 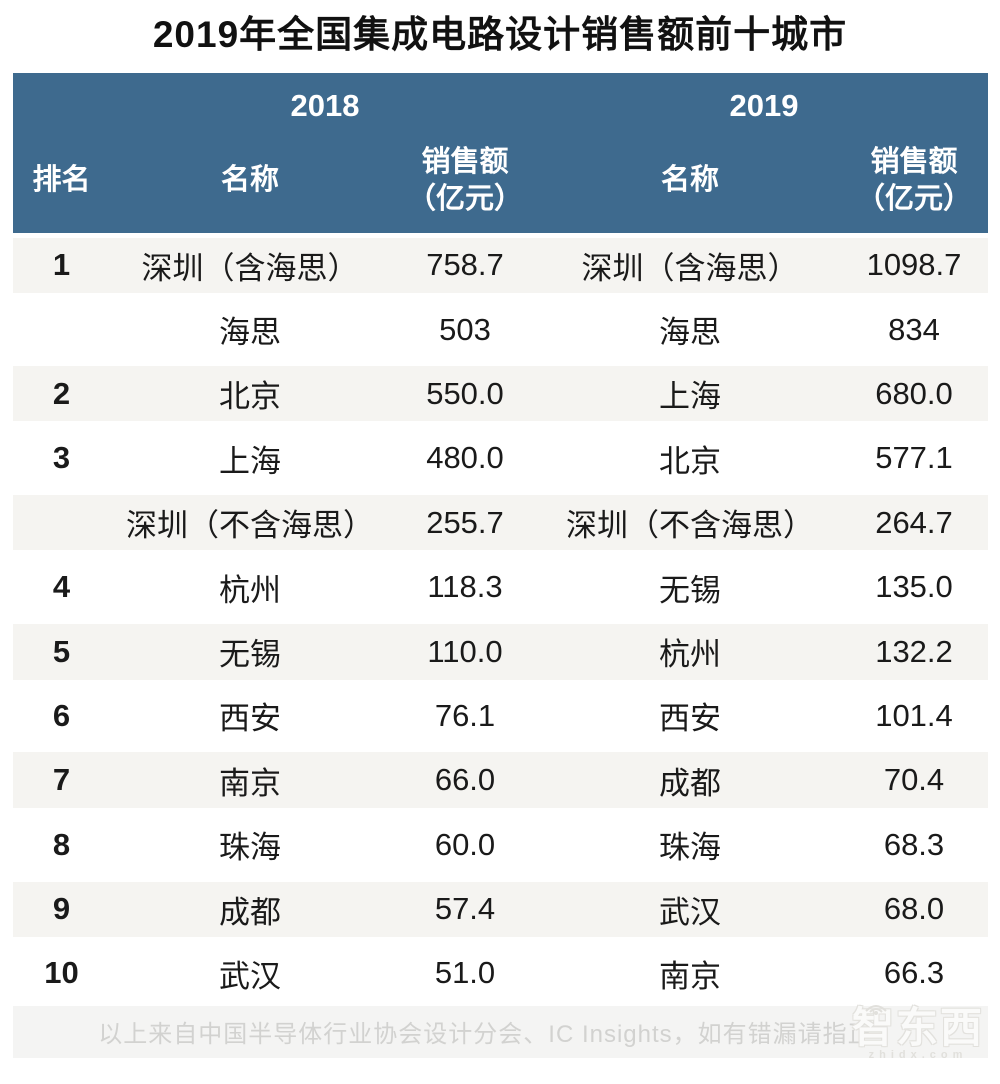 I want to click on name-2019-cell: 深圳（含海思）, so click(x=690, y=268).